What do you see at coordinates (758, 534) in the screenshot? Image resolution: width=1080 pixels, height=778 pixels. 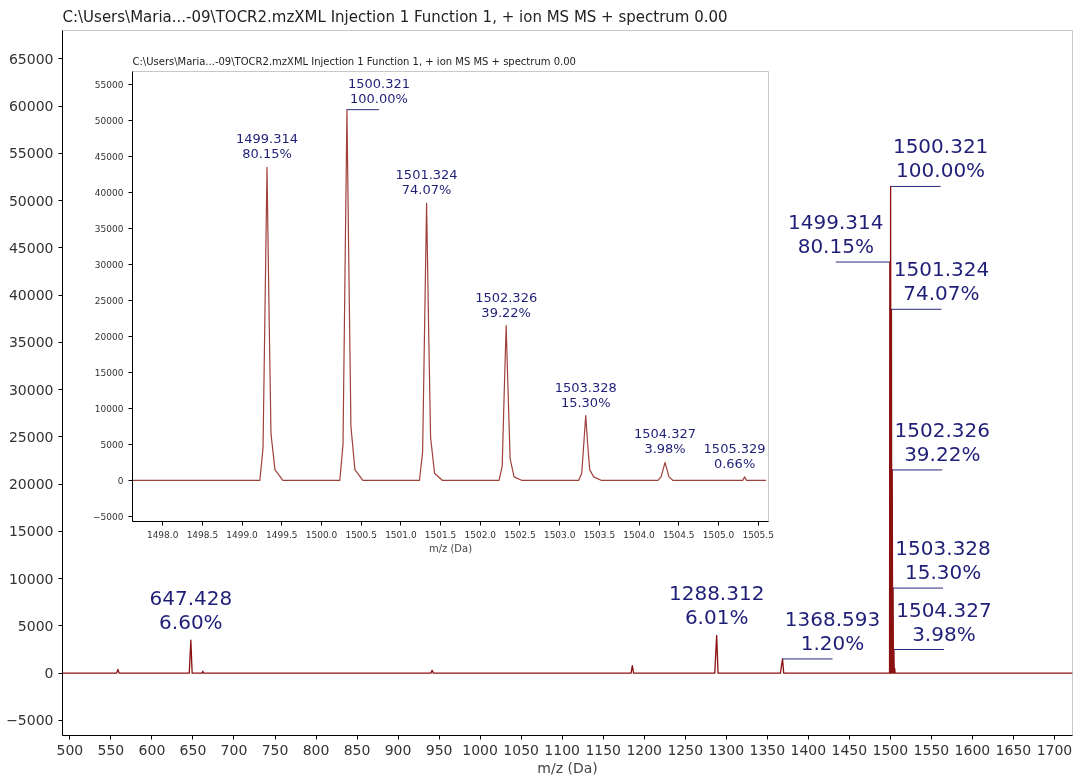 I see `x-tick-label: 1505.5` at bounding box center [758, 534].